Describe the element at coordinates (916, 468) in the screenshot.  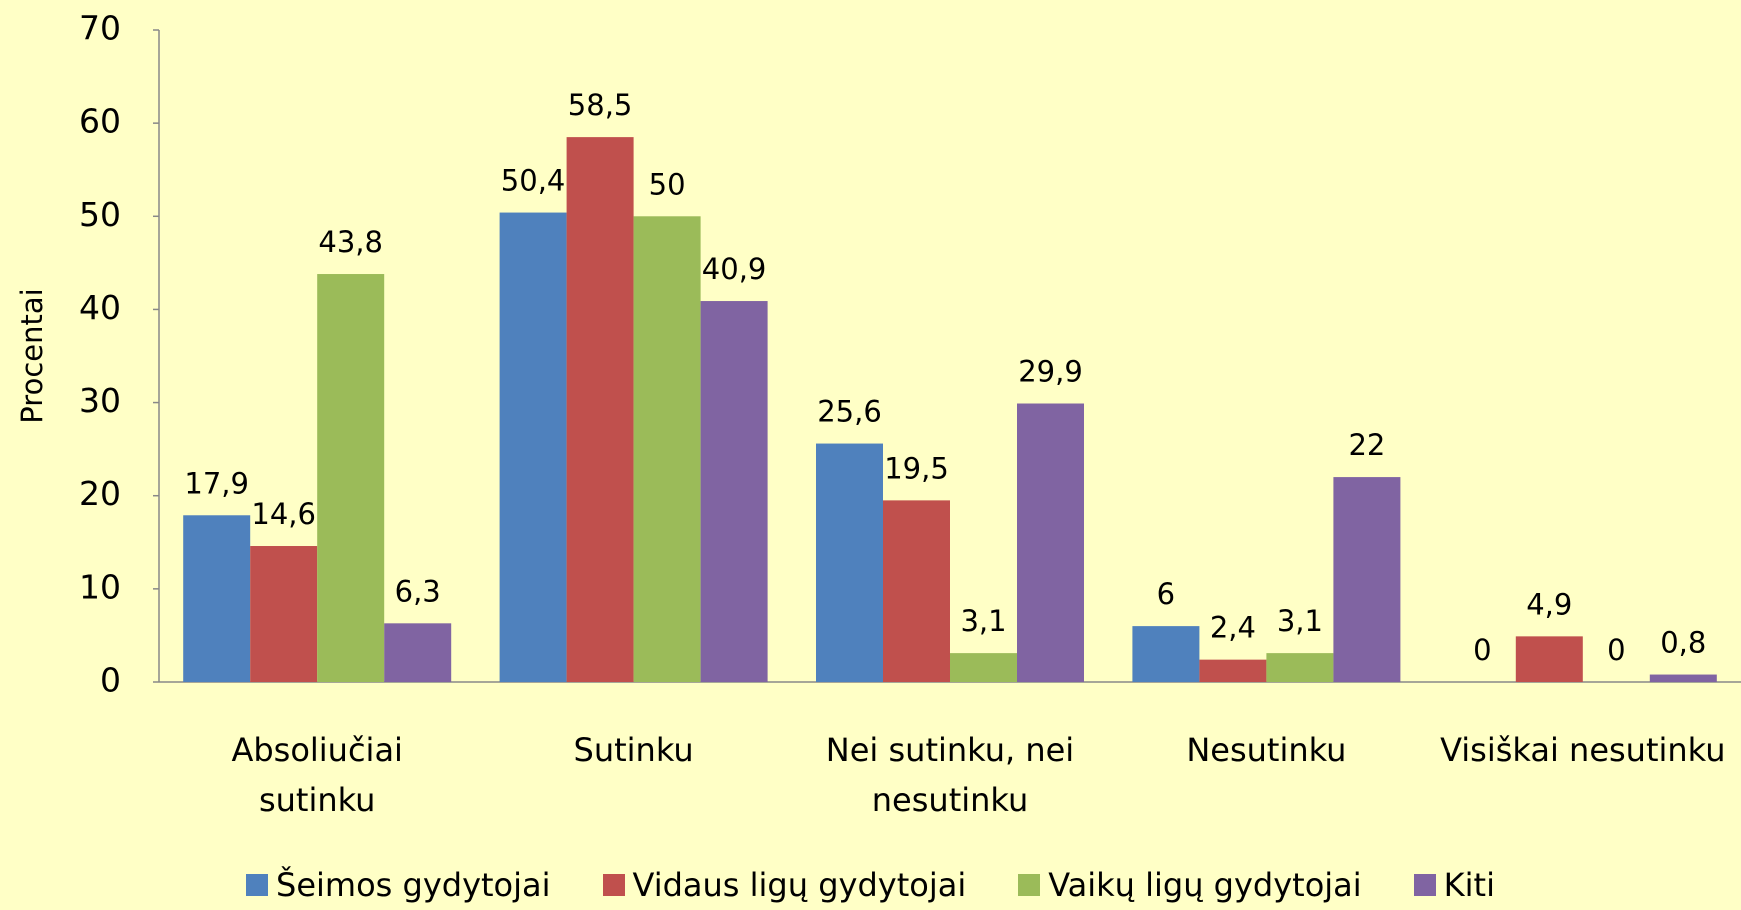
I see `data-label: 19,5` at that location.